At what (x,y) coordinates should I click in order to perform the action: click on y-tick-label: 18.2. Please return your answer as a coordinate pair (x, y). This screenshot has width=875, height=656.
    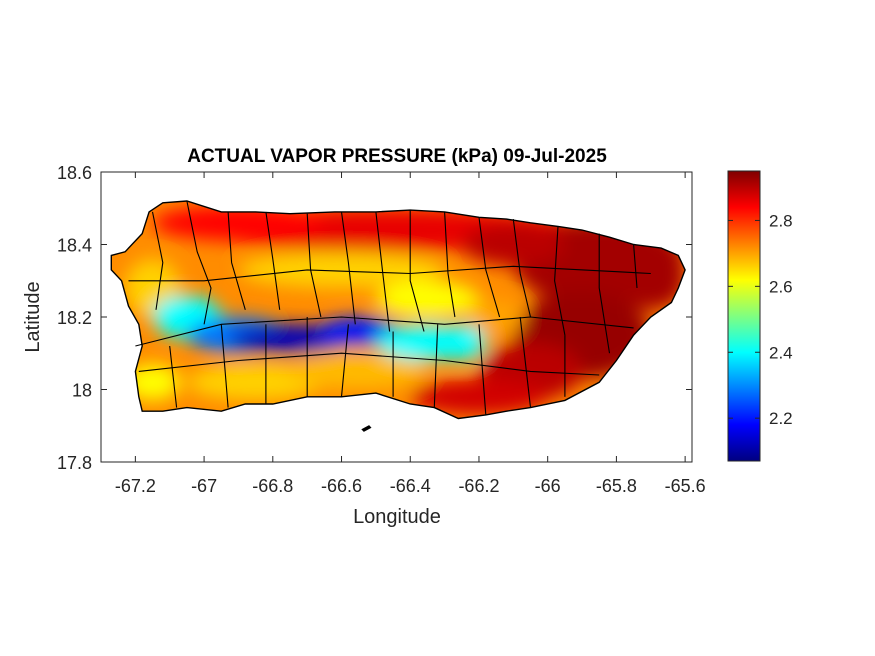
    Looking at the image, I should click on (74, 318).